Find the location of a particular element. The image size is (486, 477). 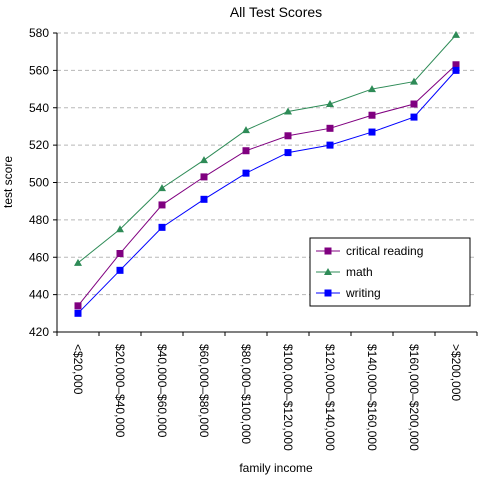

y-axis-ticks: 420 440 460 480 500 520 540 560 580 is located at coordinates (43, 182).